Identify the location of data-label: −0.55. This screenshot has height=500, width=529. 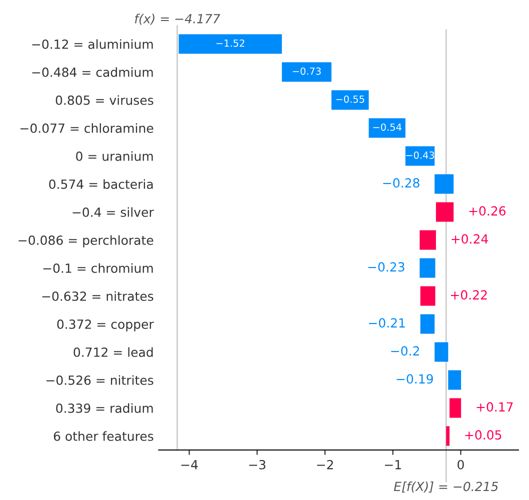
(350, 99).